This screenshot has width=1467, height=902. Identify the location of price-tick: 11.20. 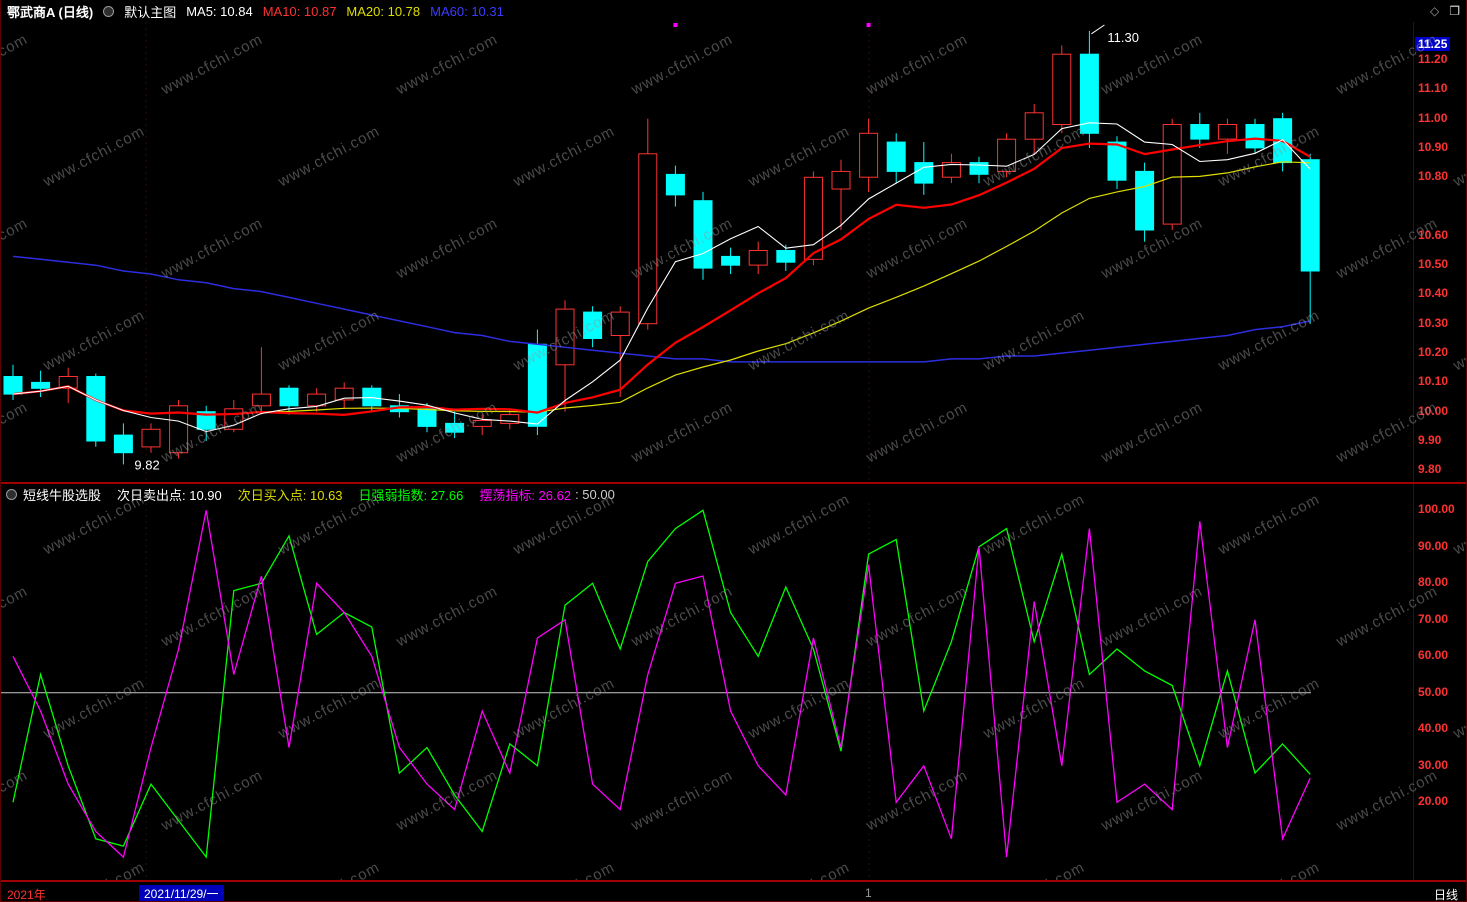
(1433, 59).